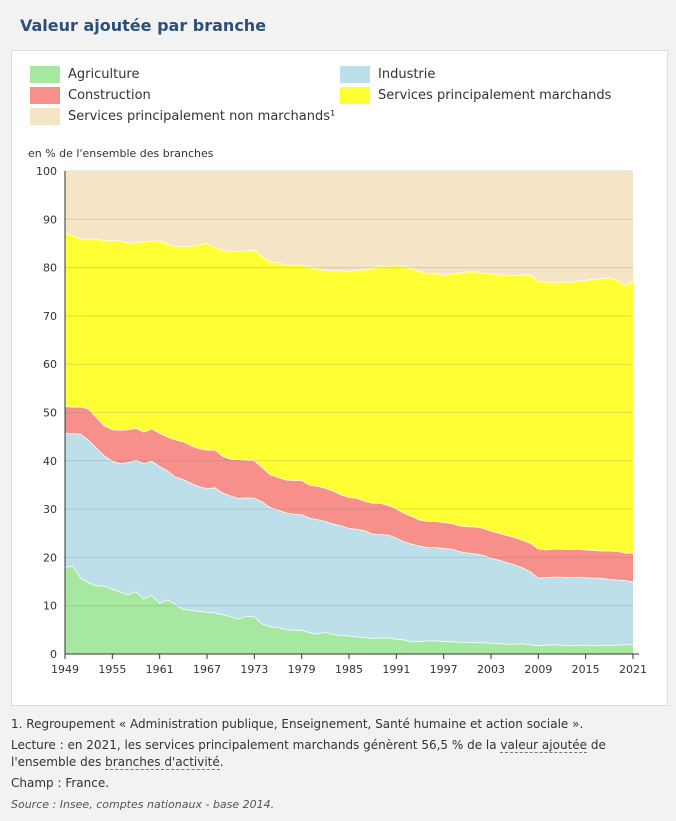 Image resolution: width=676 pixels, height=821 pixels. Describe the element at coordinates (65, 669) in the screenshot. I see `x-tick-label: 1949` at that location.